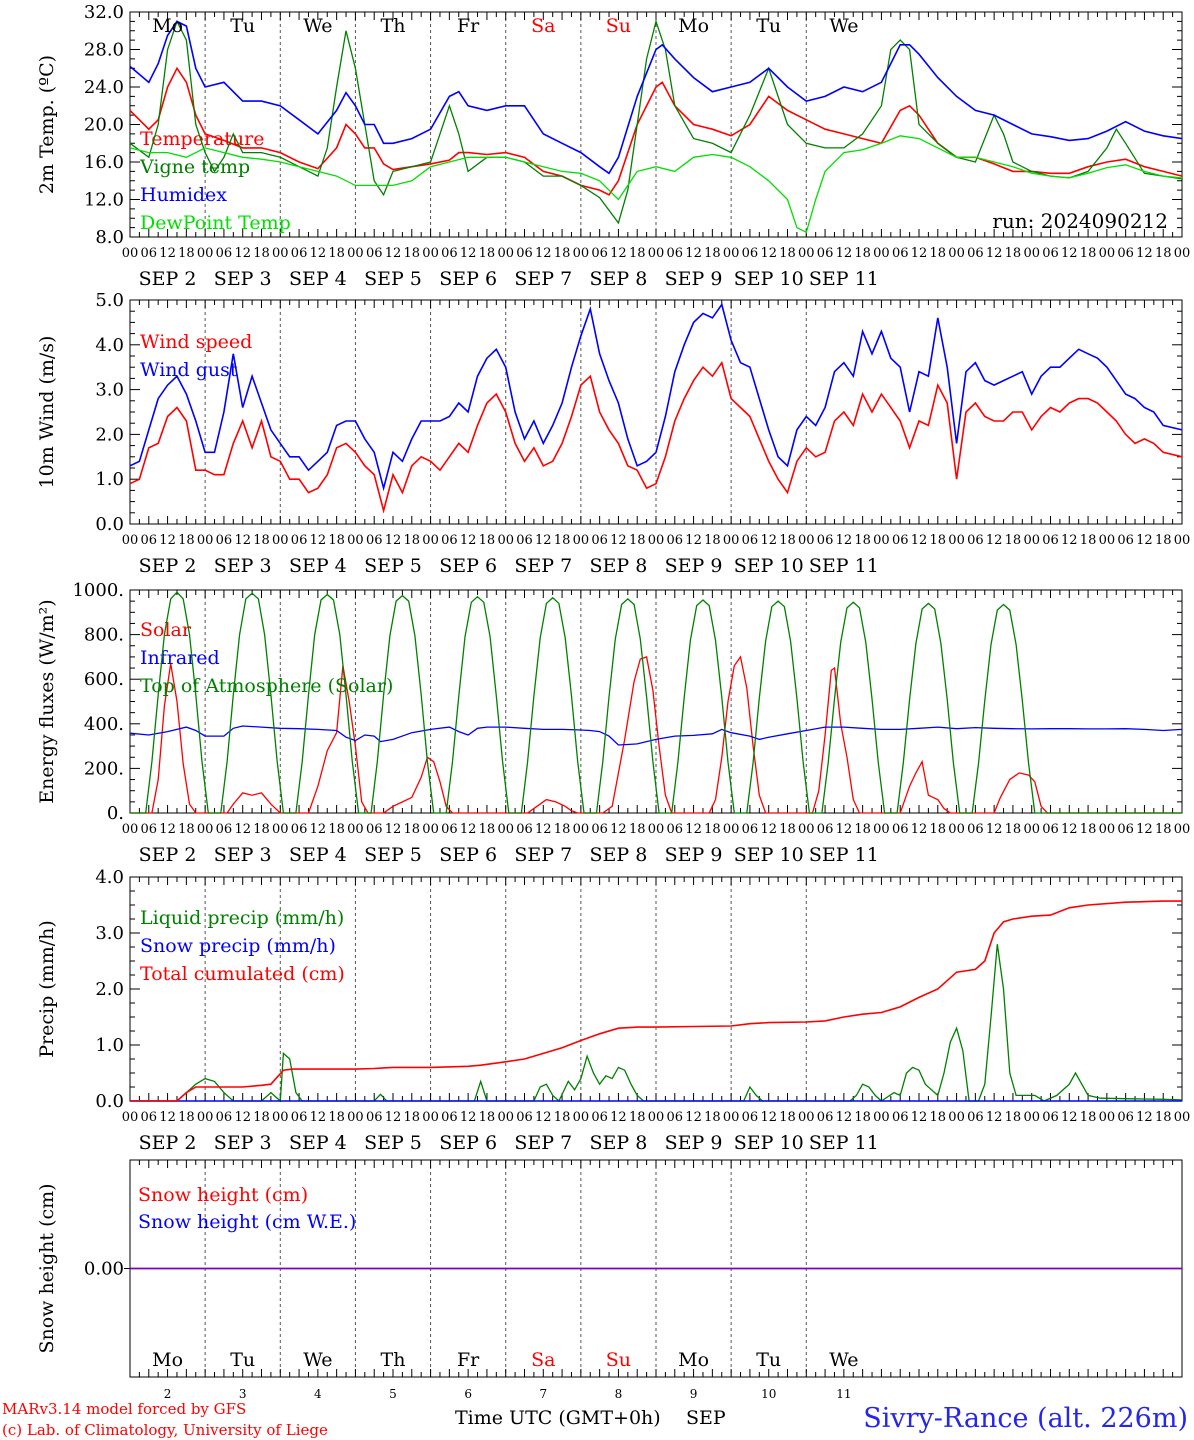 The height and width of the screenshot is (1440, 1194). What do you see at coordinates (109, 237) in the screenshot?
I see `y-tick-label: 8.0` at bounding box center [109, 237].